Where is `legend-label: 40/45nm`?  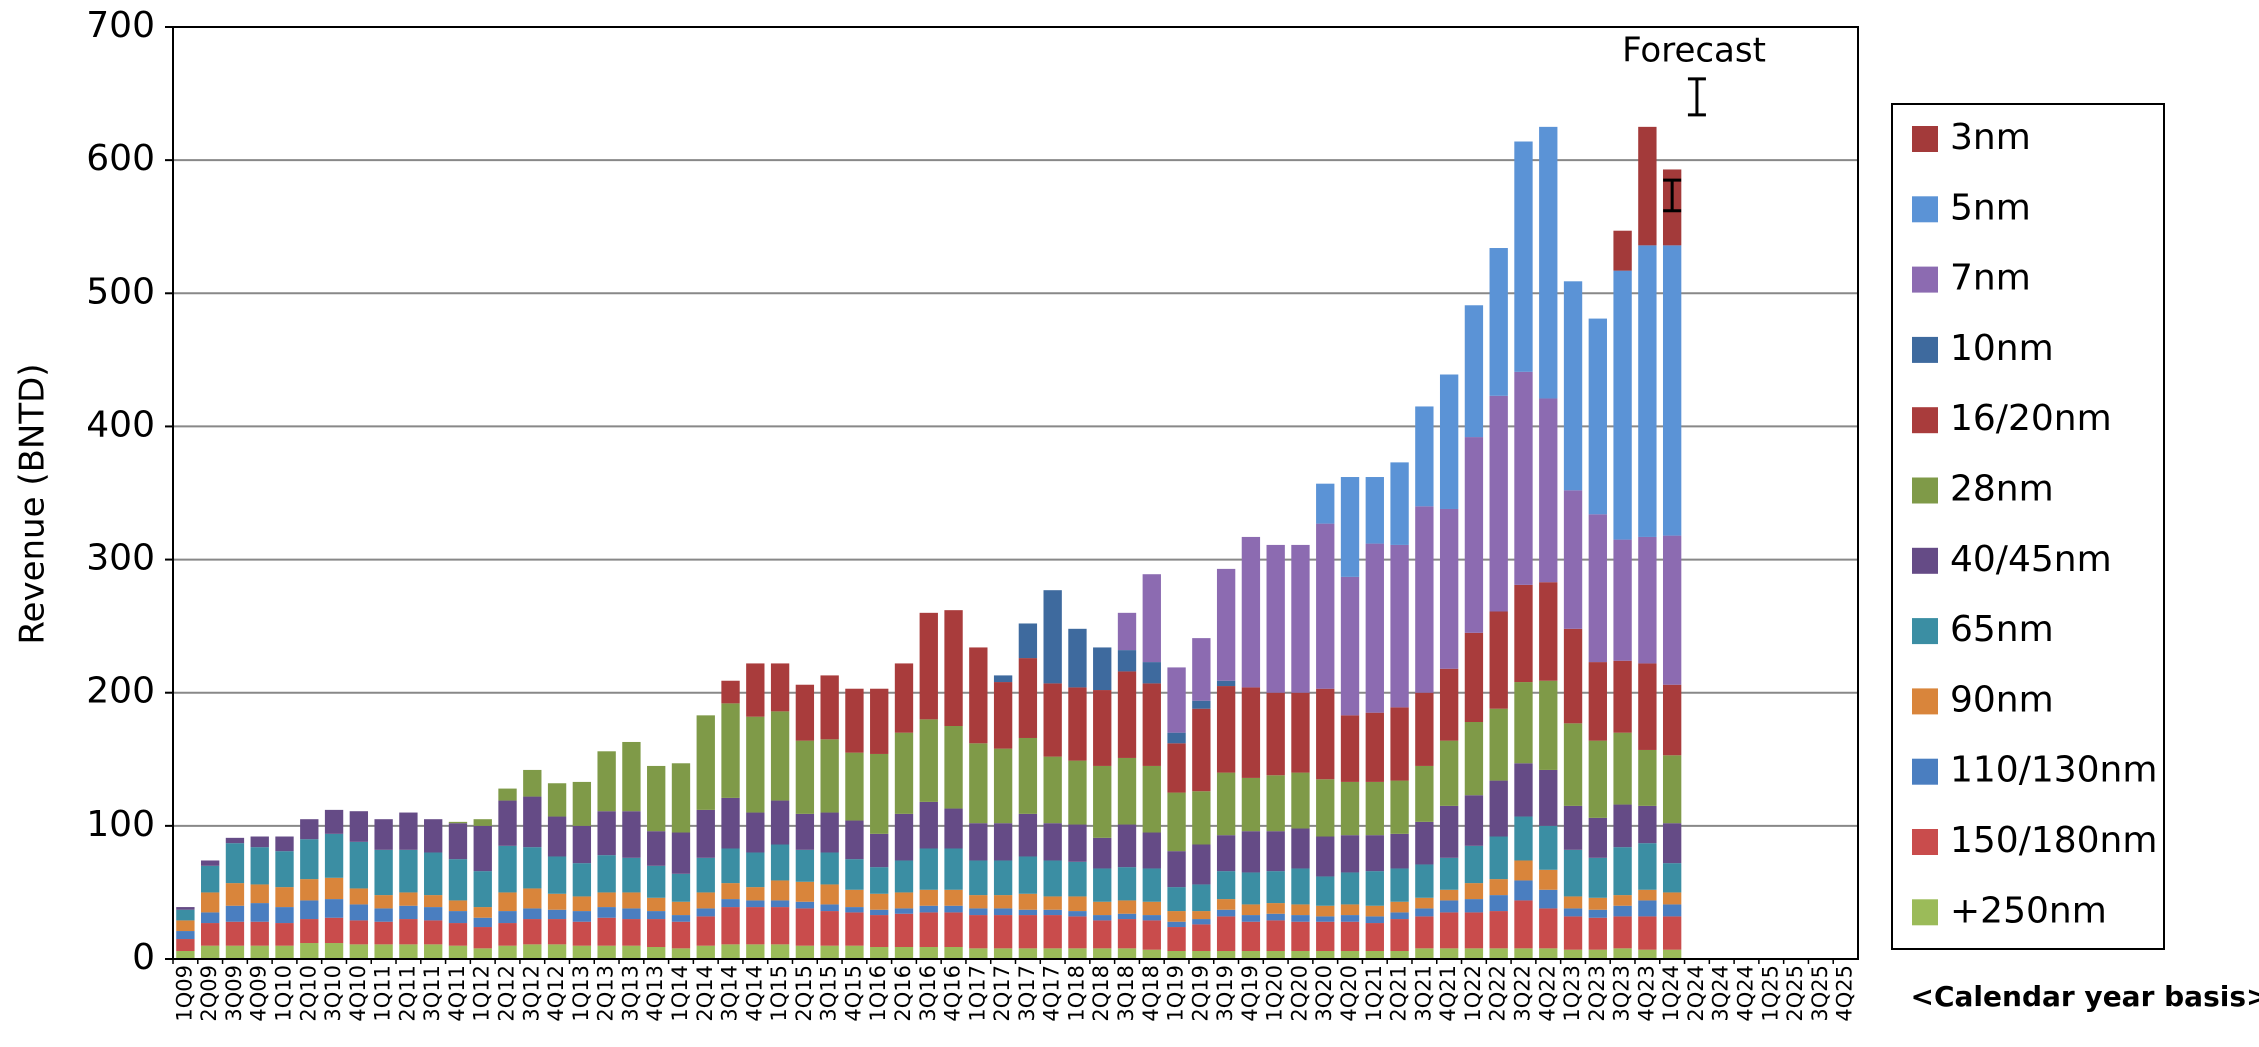
legend-label: 40/45nm is located at coordinates (2031, 559).